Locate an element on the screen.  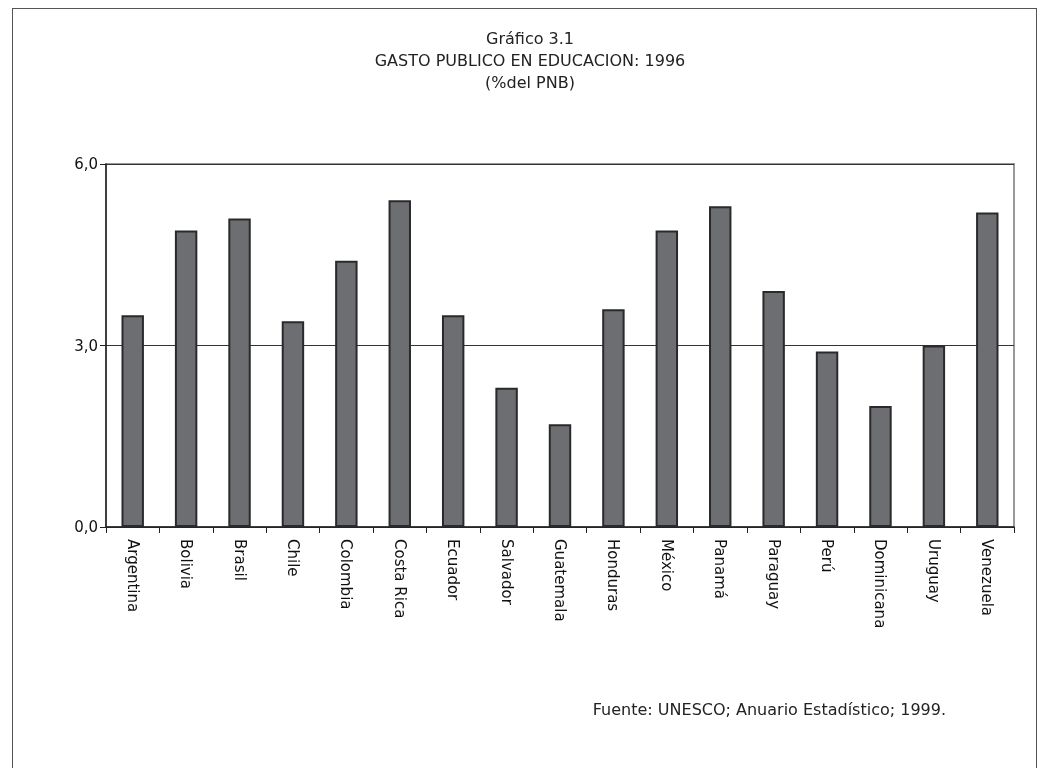
x-tick-label: Guatemala is located at coordinates (560, 580).